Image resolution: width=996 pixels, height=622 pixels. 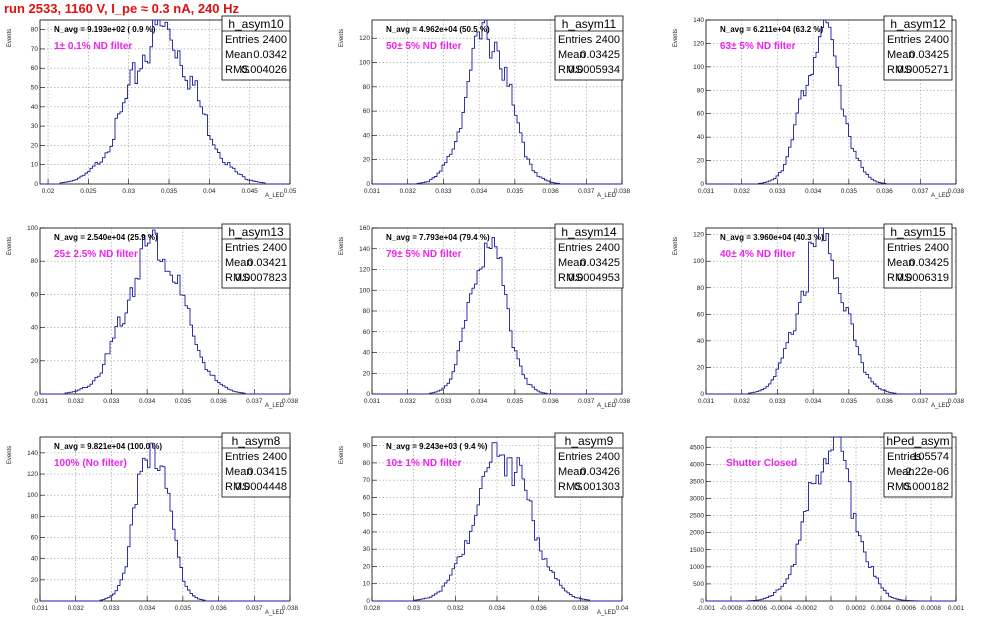 I want to click on y-tick-label: 1500, so click(x=697, y=550).